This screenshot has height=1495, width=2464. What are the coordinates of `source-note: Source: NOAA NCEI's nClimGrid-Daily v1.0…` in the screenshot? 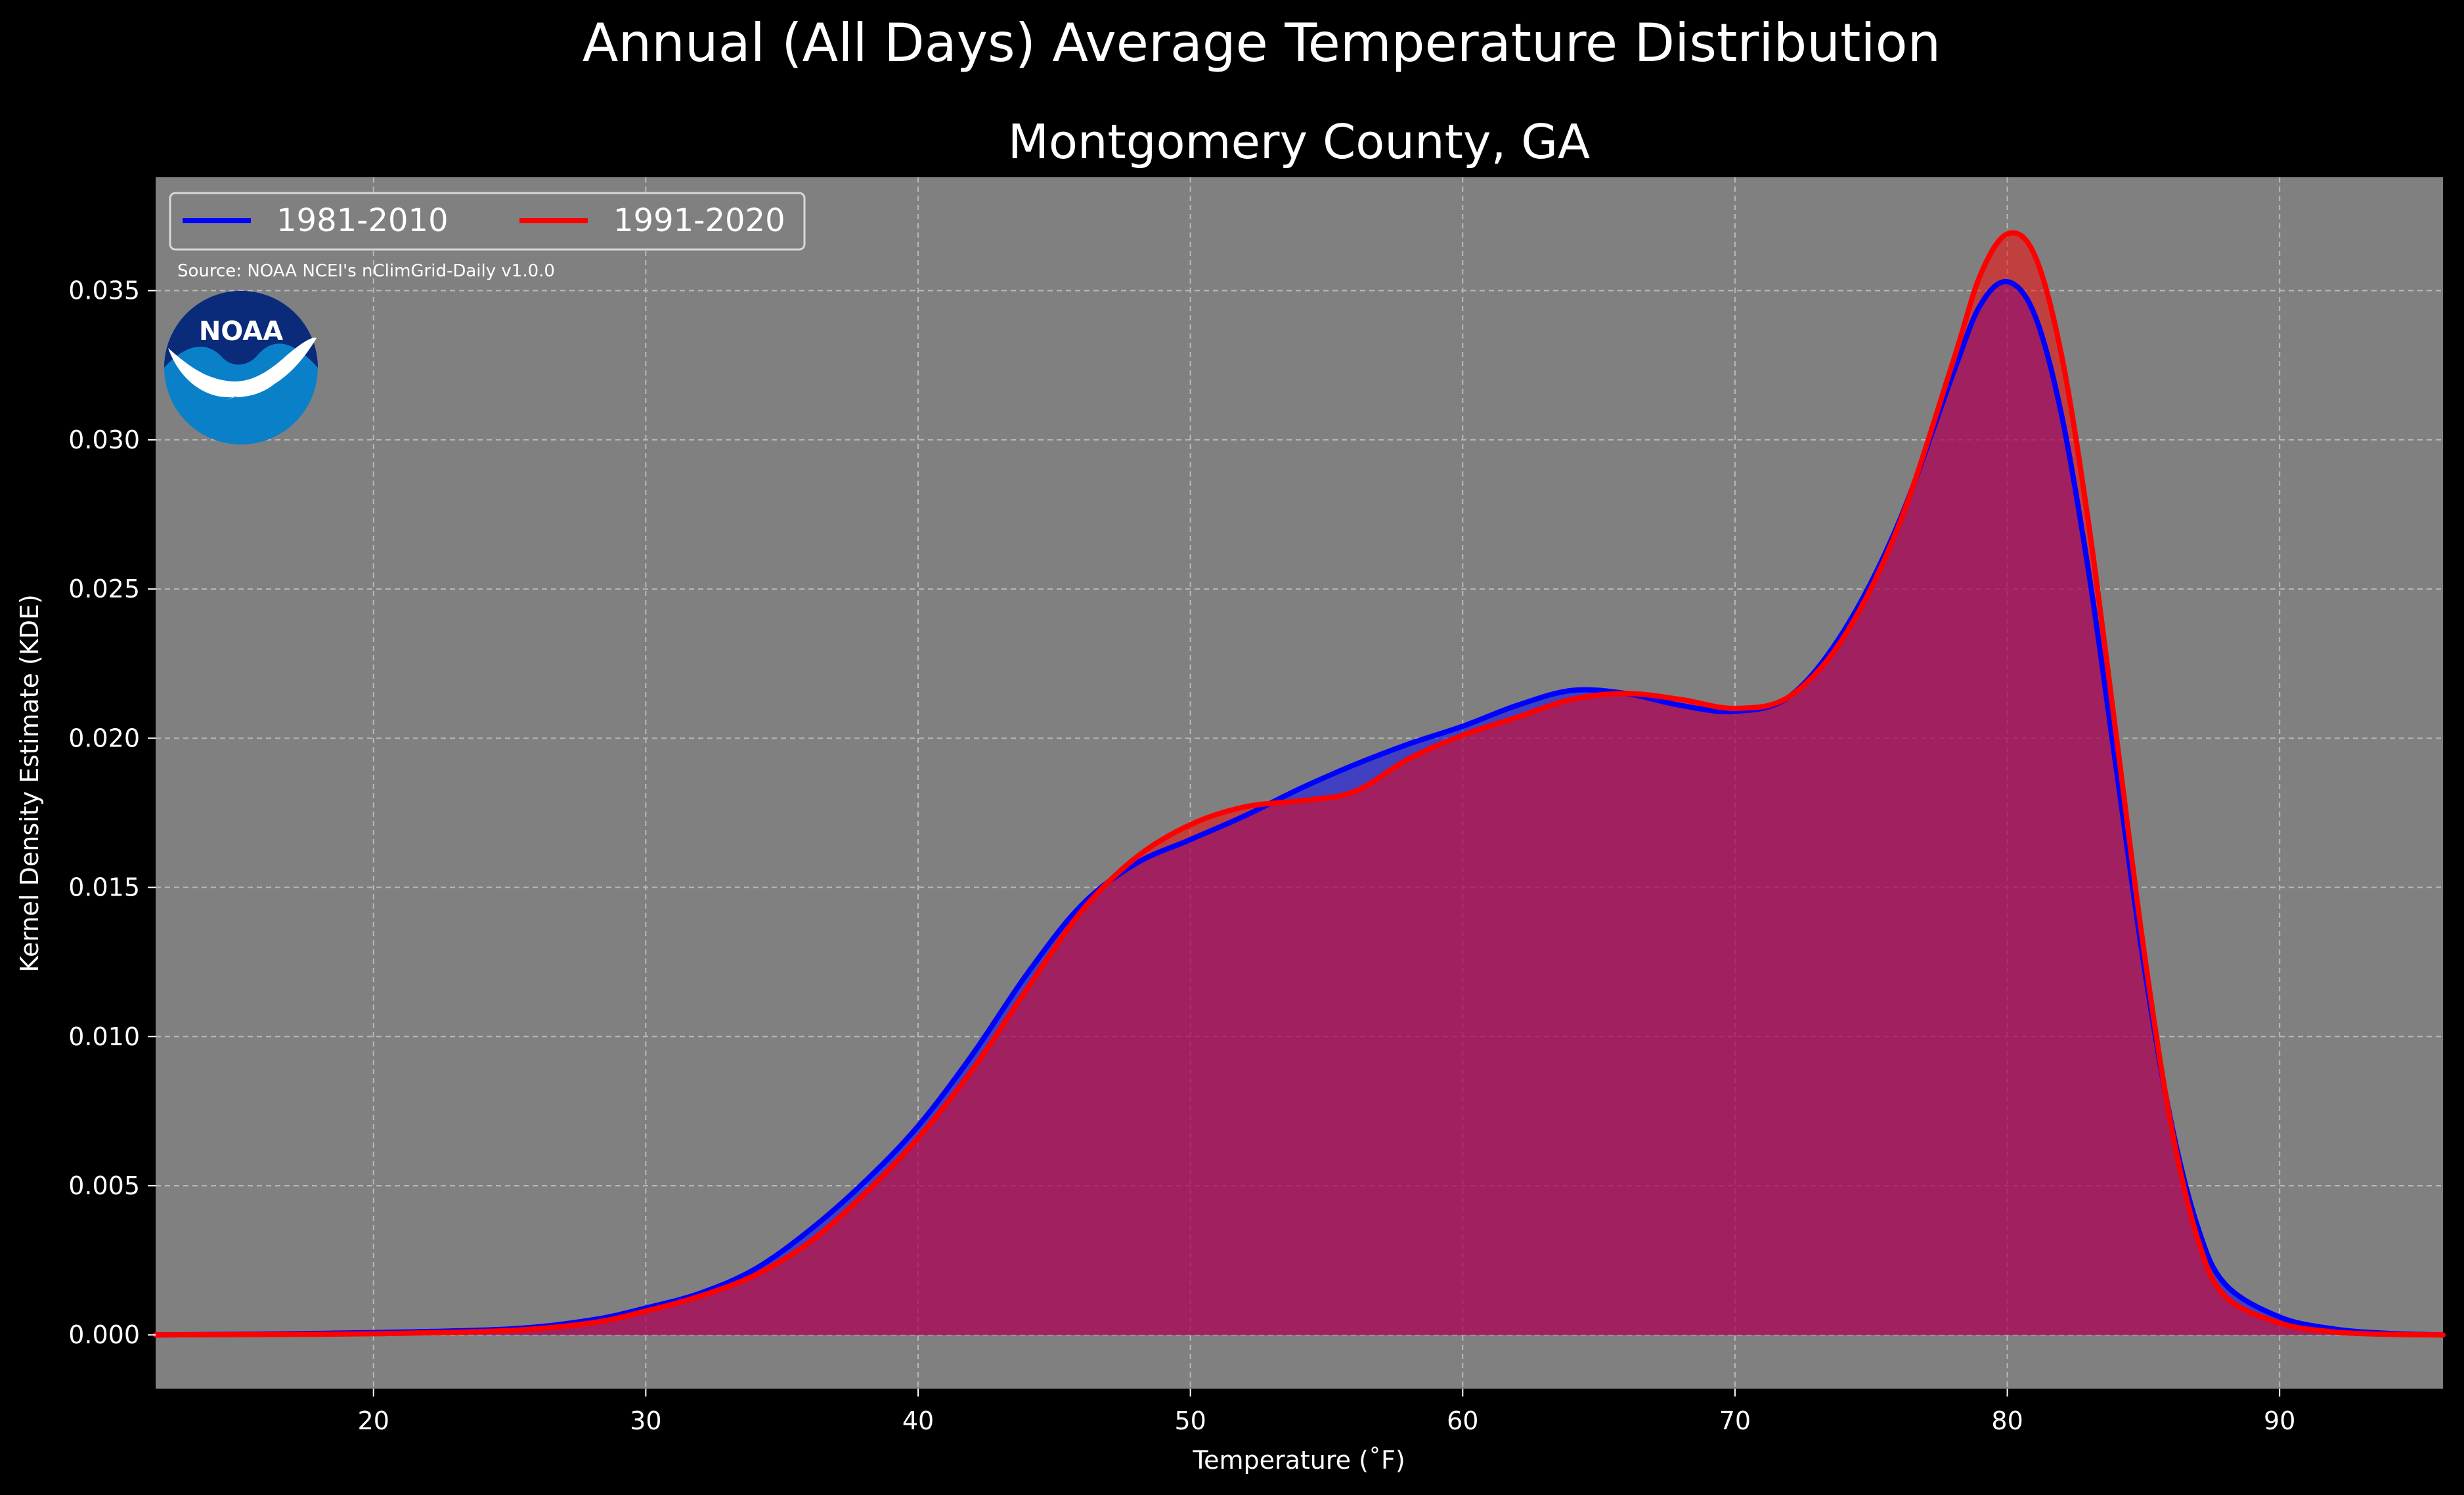 It's located at (366, 271).